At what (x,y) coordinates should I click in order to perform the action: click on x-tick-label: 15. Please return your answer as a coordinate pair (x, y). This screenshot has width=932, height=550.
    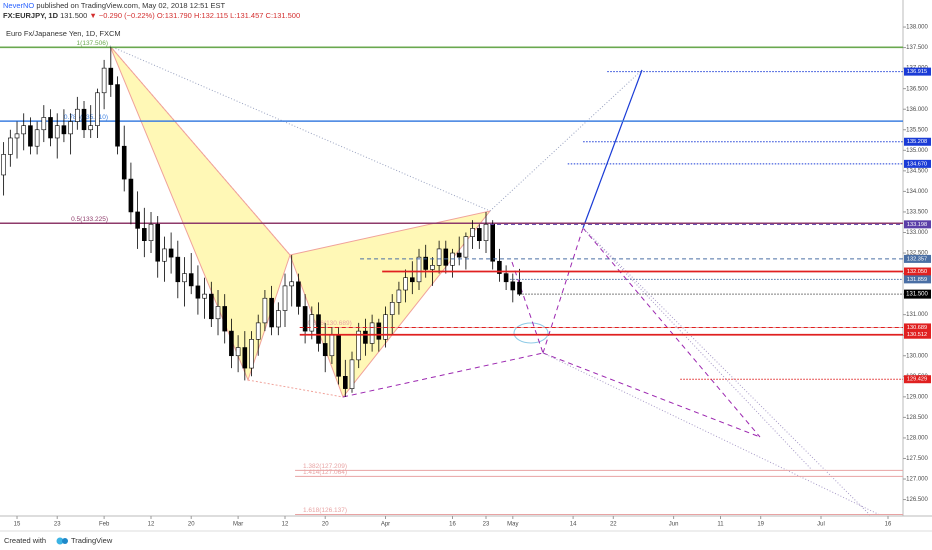
    Looking at the image, I should click on (17, 525).